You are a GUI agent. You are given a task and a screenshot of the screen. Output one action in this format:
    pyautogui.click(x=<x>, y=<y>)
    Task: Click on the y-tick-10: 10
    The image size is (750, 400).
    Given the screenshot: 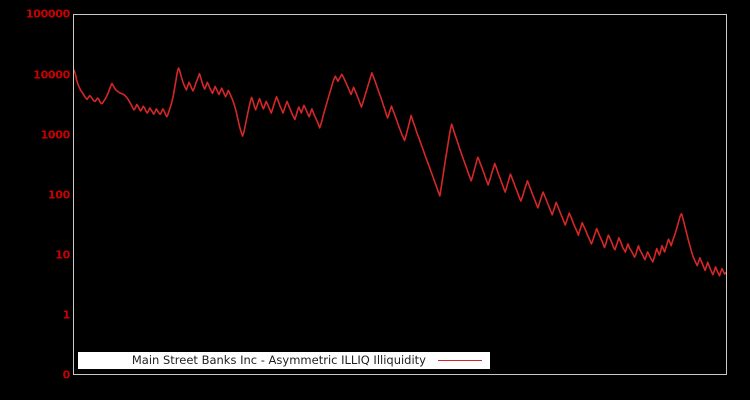 What is the action you would take?
    pyautogui.click(x=62, y=255)
    